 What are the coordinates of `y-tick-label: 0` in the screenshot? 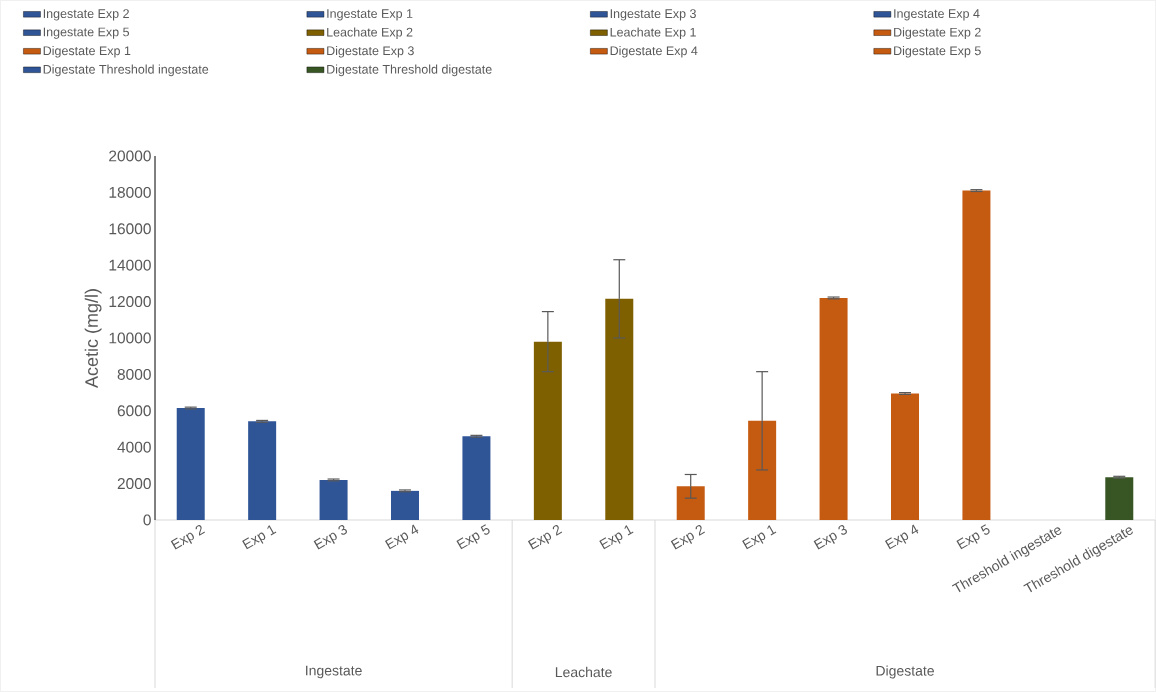 It's located at (147, 520).